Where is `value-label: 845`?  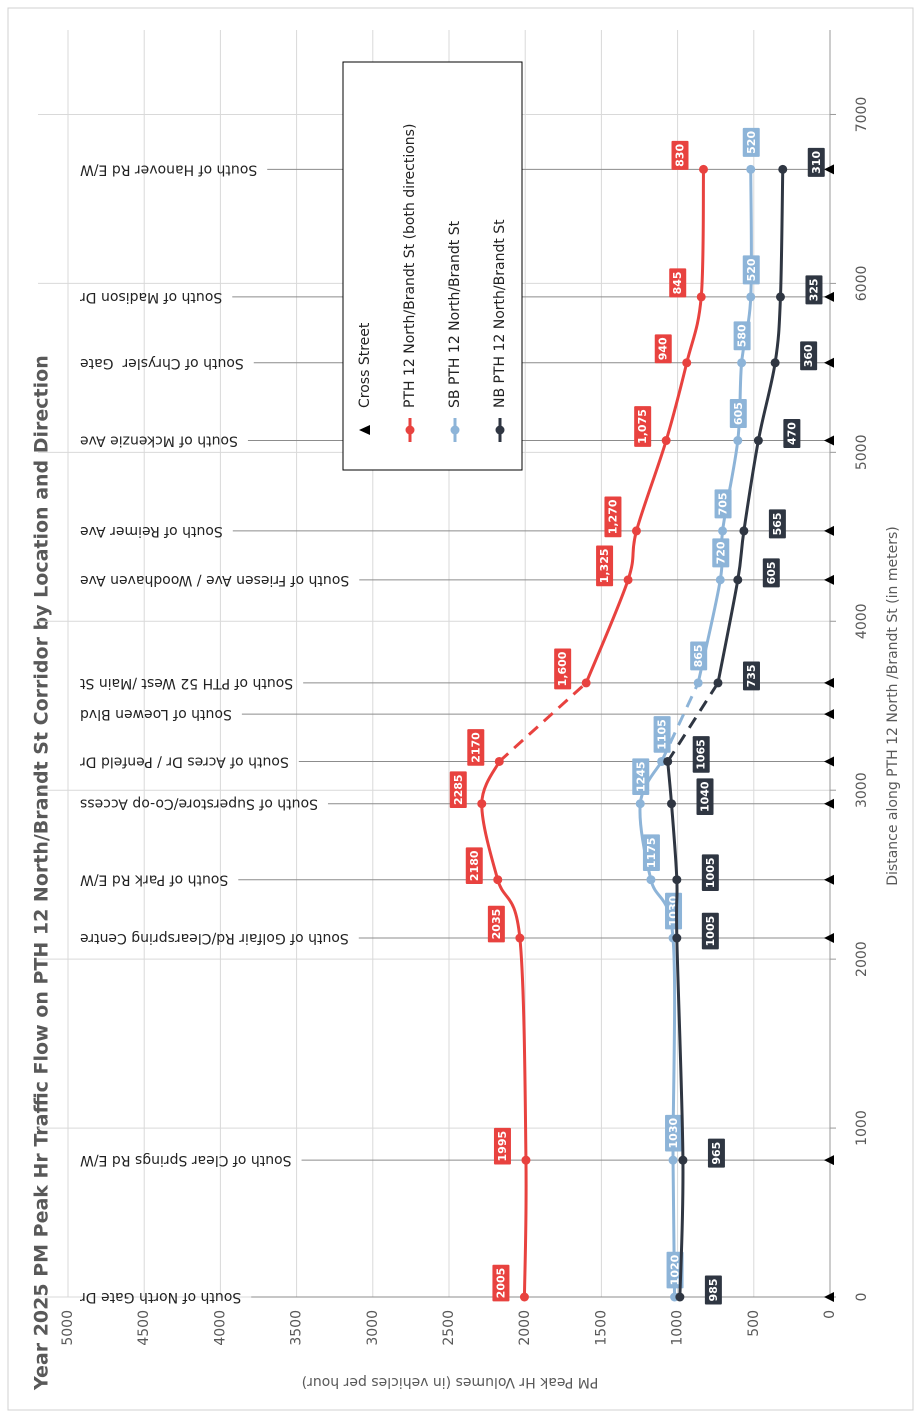 value-label: 845 is located at coordinates (677, 282).